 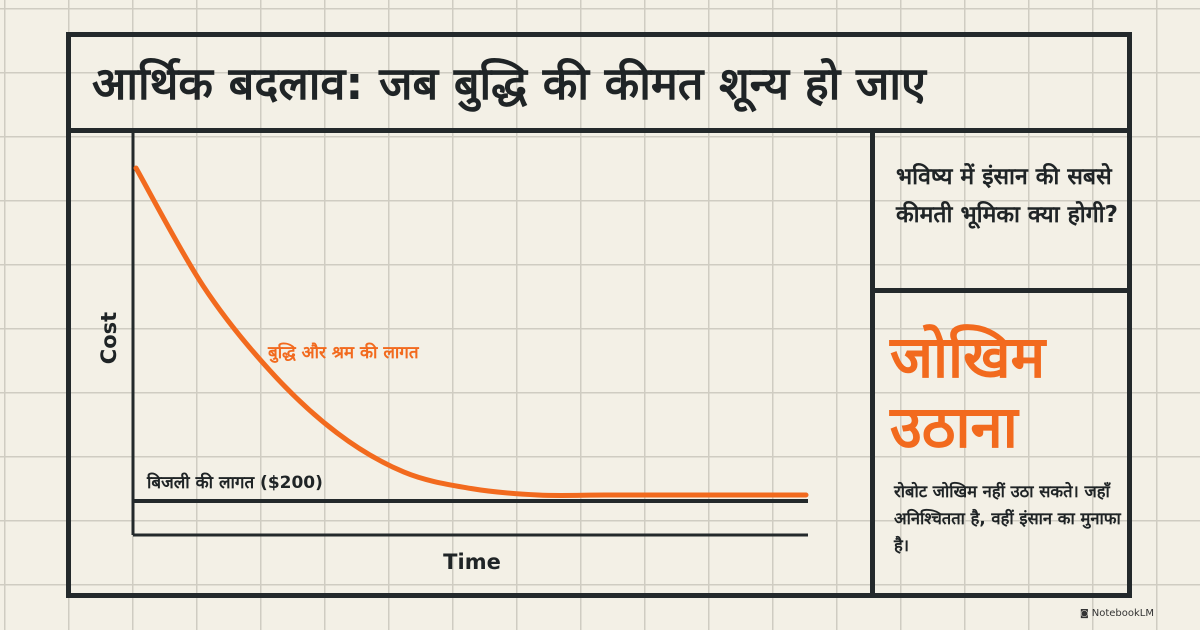 What do you see at coordinates (234, 482) in the screenshot?
I see `electricity-cost-label: बिजली की लागत ($200)` at bounding box center [234, 482].